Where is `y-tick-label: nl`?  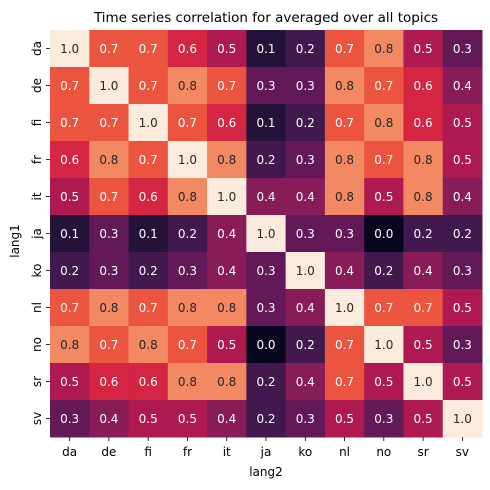 y-tick-label: nl is located at coordinates (37, 307).